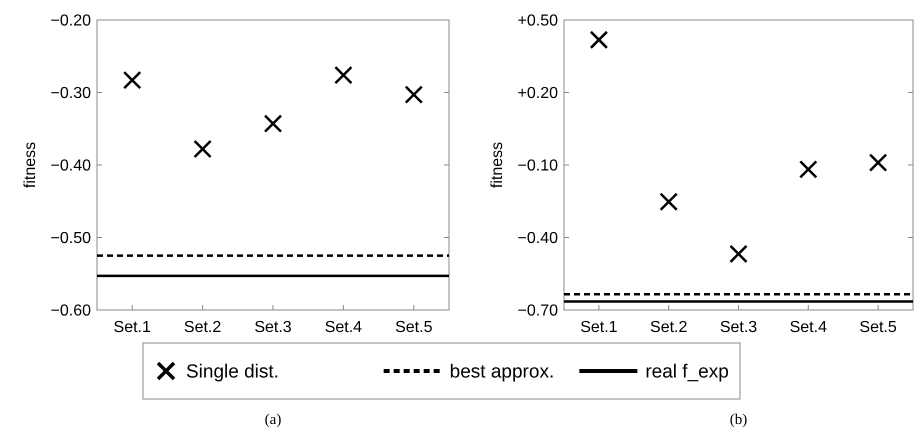 The width and height of the screenshot is (915, 439). I want to click on y-tick-label: −0.60, so click(71, 311).